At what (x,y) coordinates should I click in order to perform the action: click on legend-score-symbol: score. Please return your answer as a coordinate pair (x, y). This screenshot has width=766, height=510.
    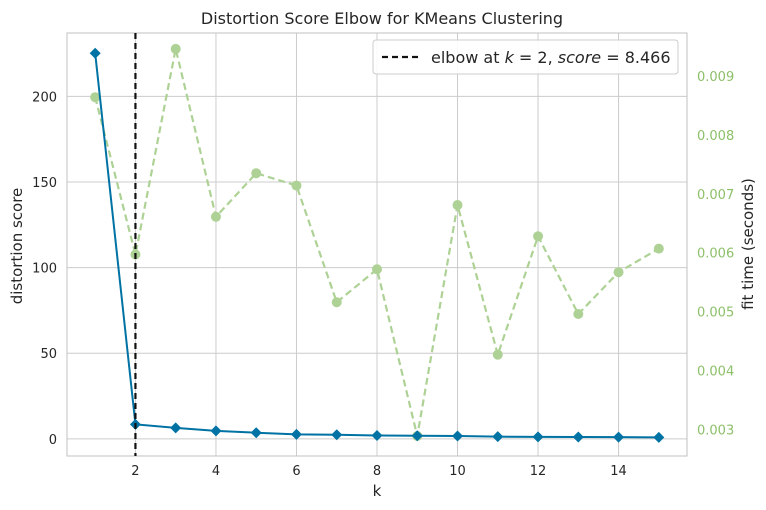
    Looking at the image, I should click on (580, 57).